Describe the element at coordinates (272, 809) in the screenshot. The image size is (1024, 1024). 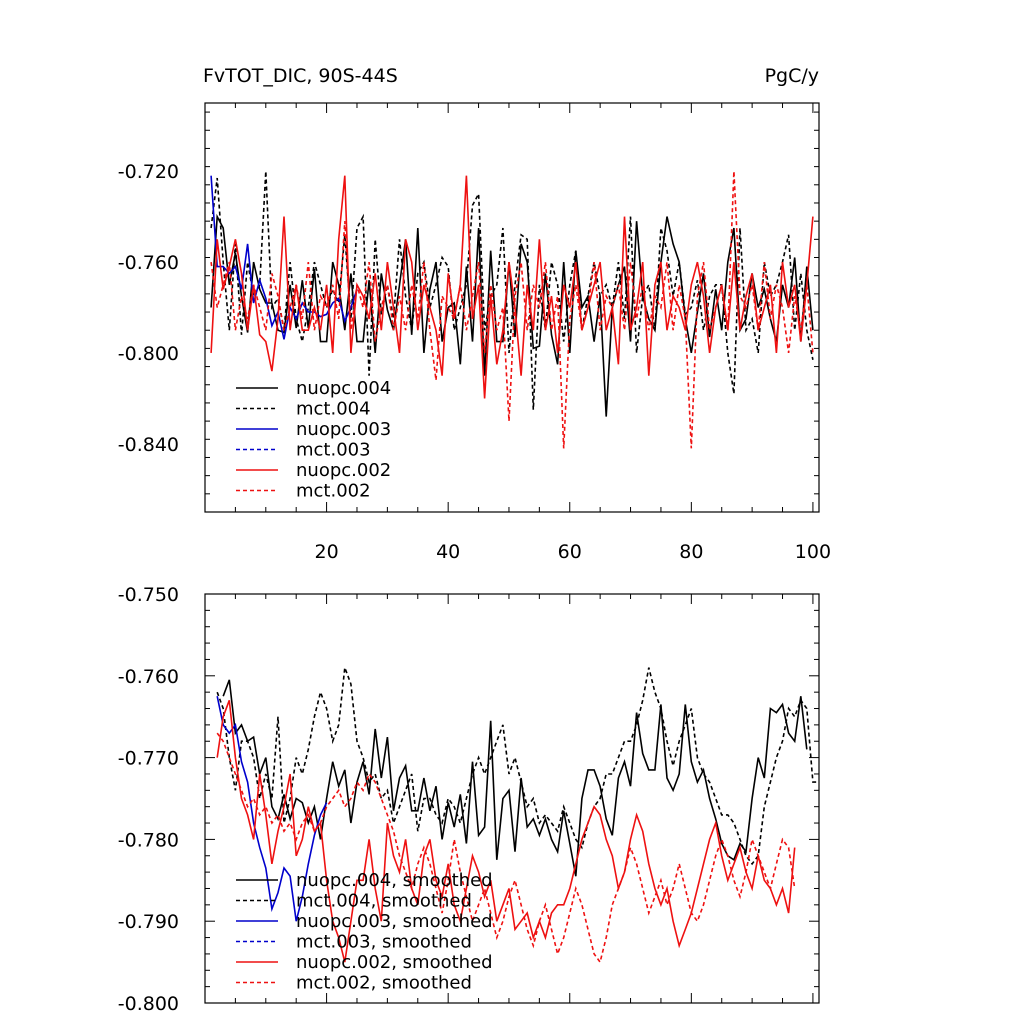
I see `series-line-nuopc-003-smoothed` at that location.